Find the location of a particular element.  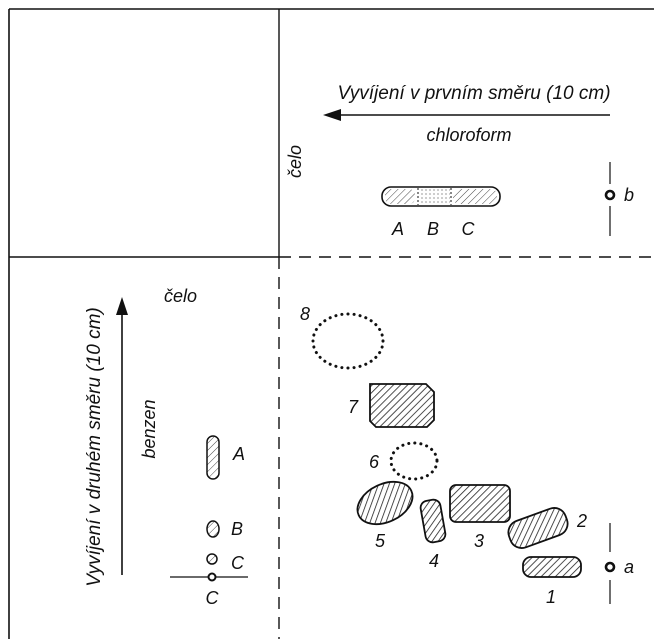

first-direction-solvent: chloroform is located at coordinates (468, 135).